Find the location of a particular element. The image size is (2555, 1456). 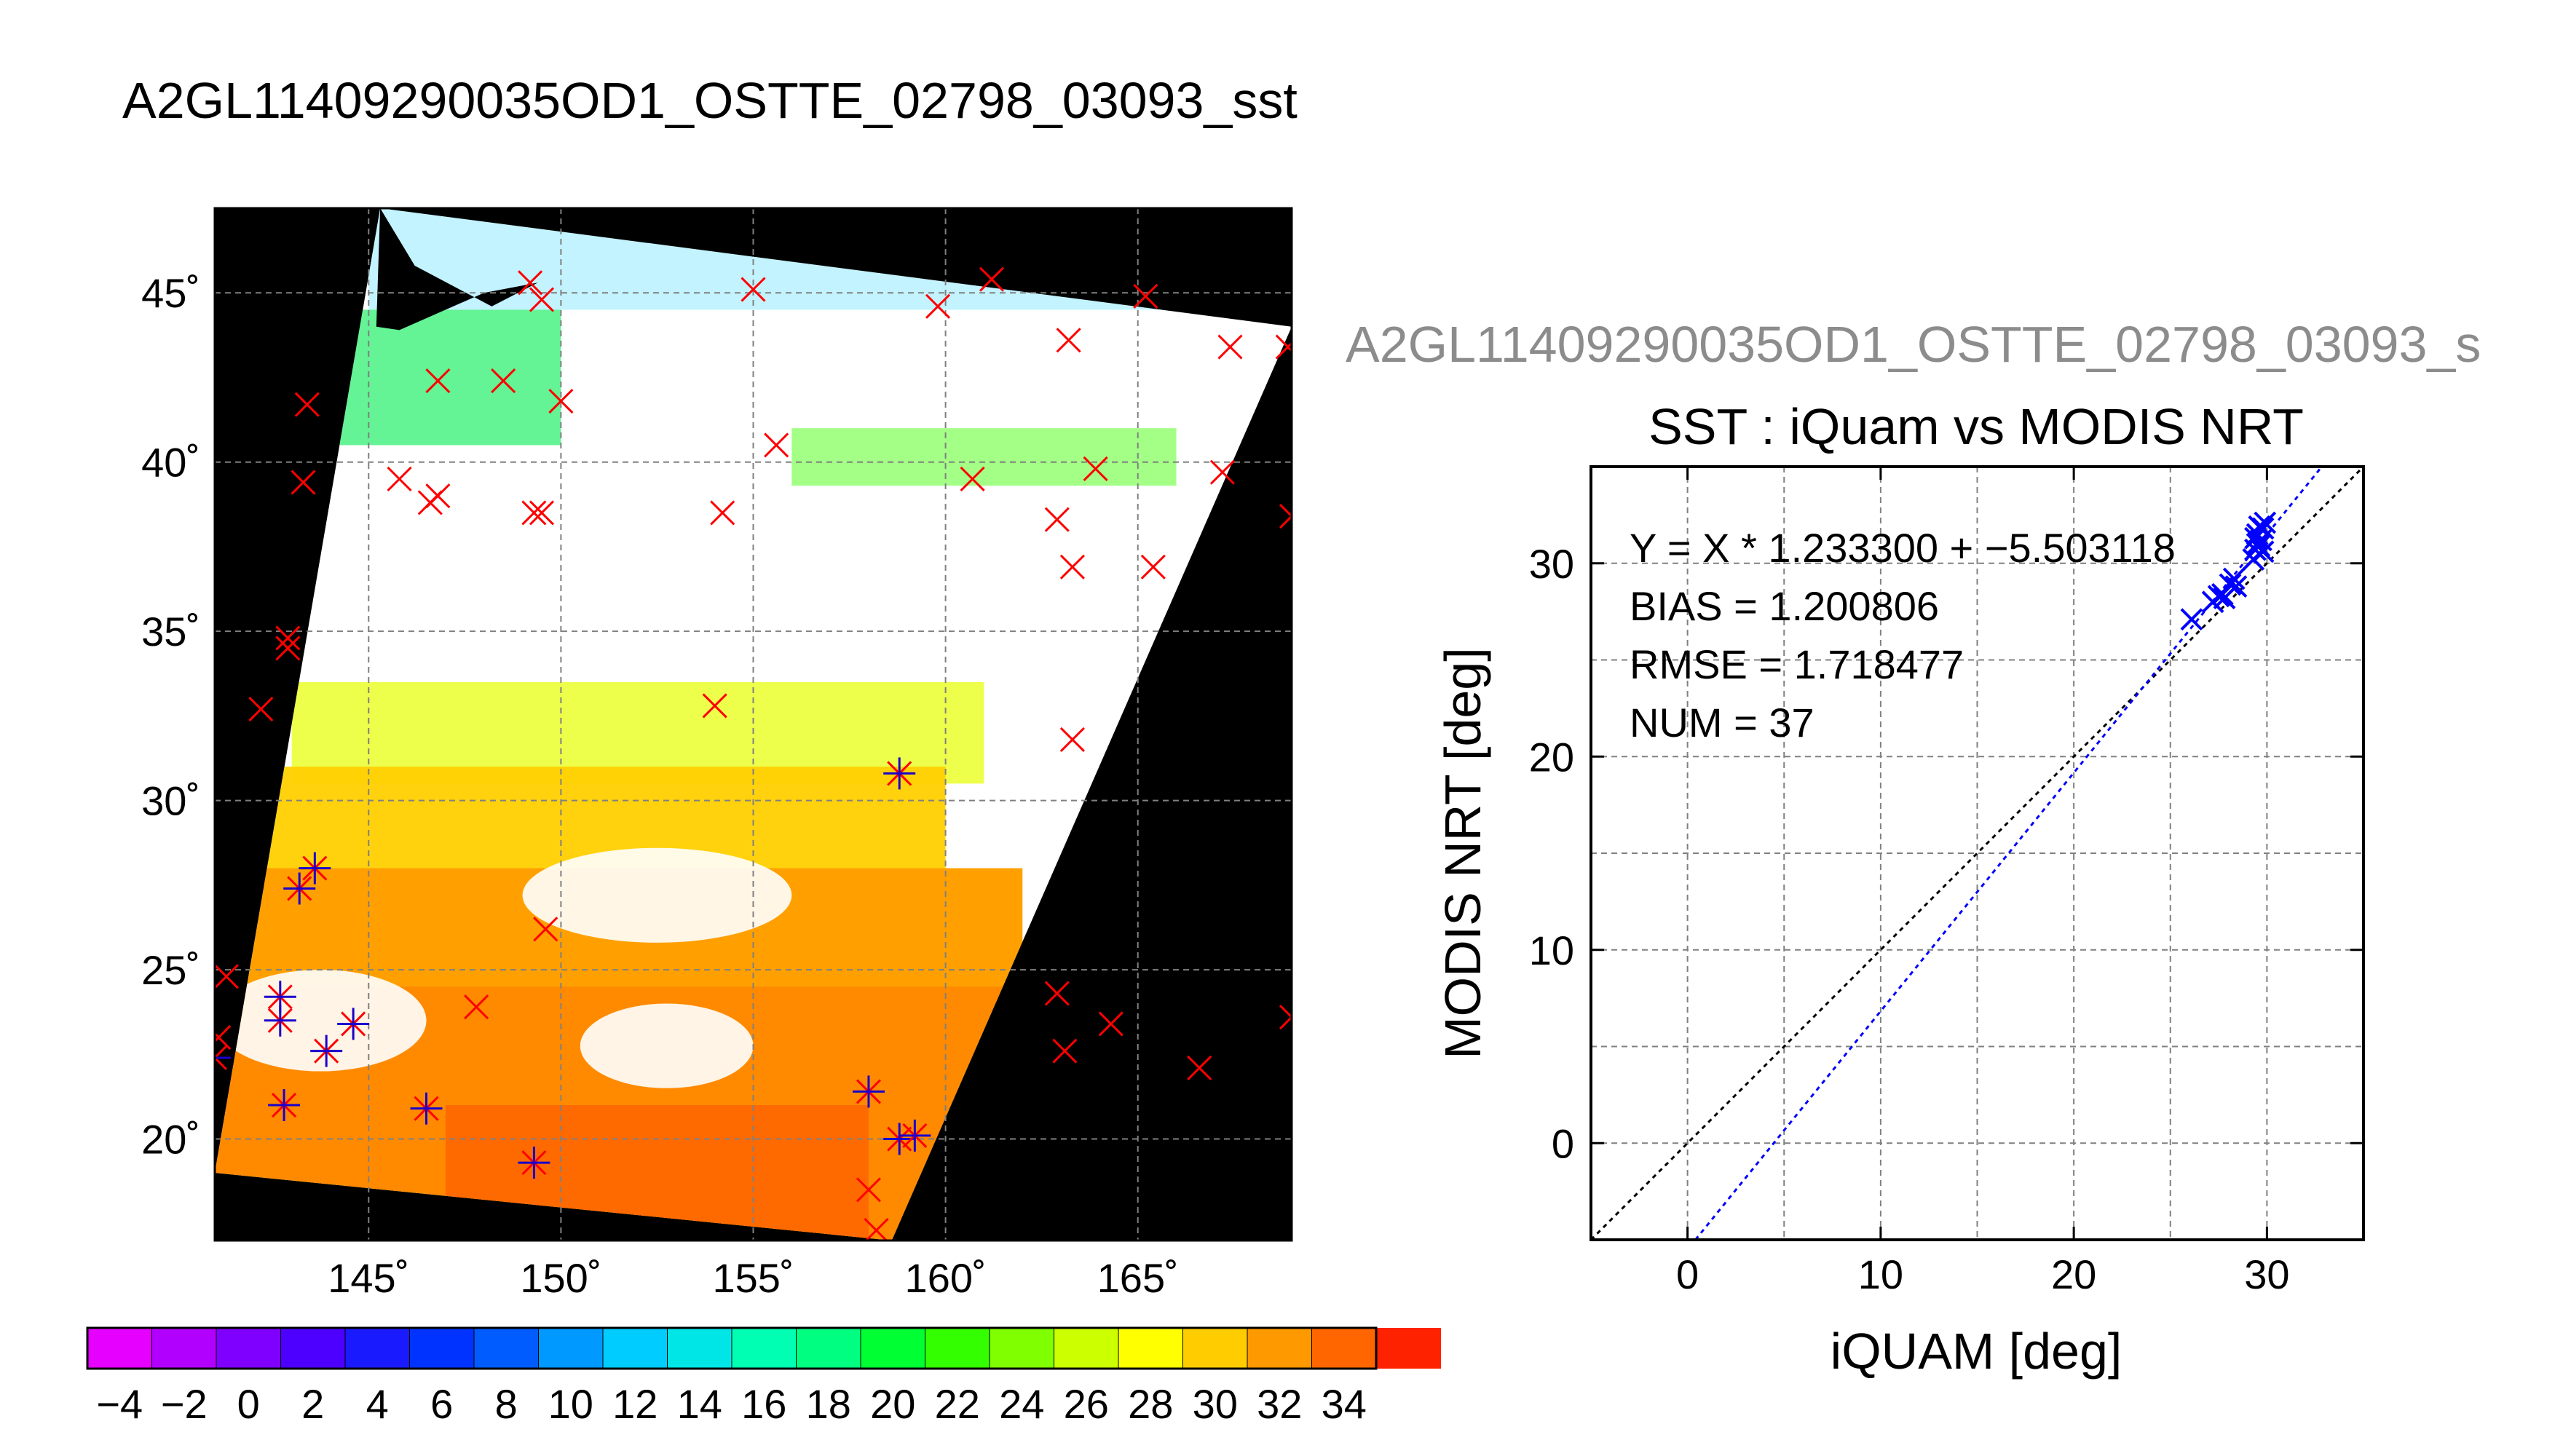

main-title: A2GL11409290035OD1_OSTTE_02798_03093_sst is located at coordinates (710, 100).